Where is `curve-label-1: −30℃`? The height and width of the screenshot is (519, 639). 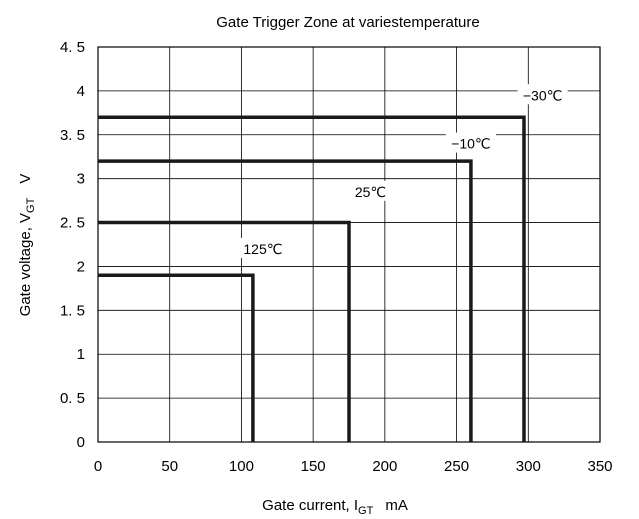
curve-label-1: −30℃ is located at coordinates (542, 95).